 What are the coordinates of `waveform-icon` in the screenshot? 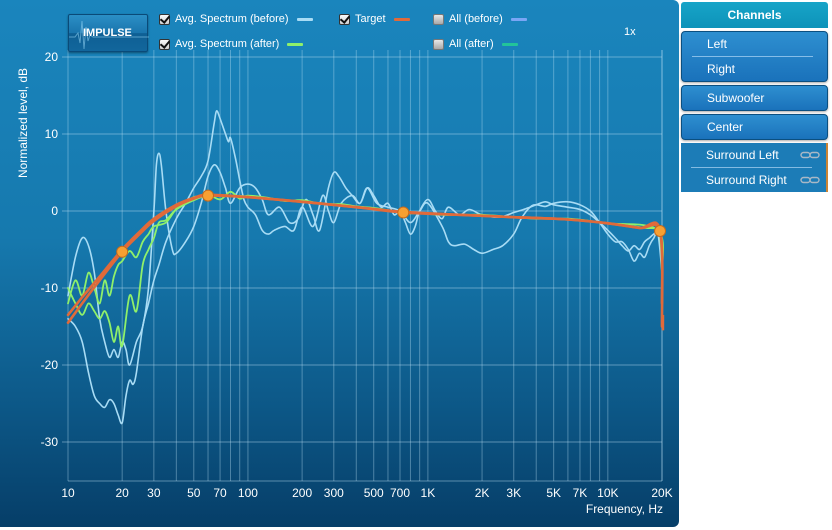 It's located at (109, 35).